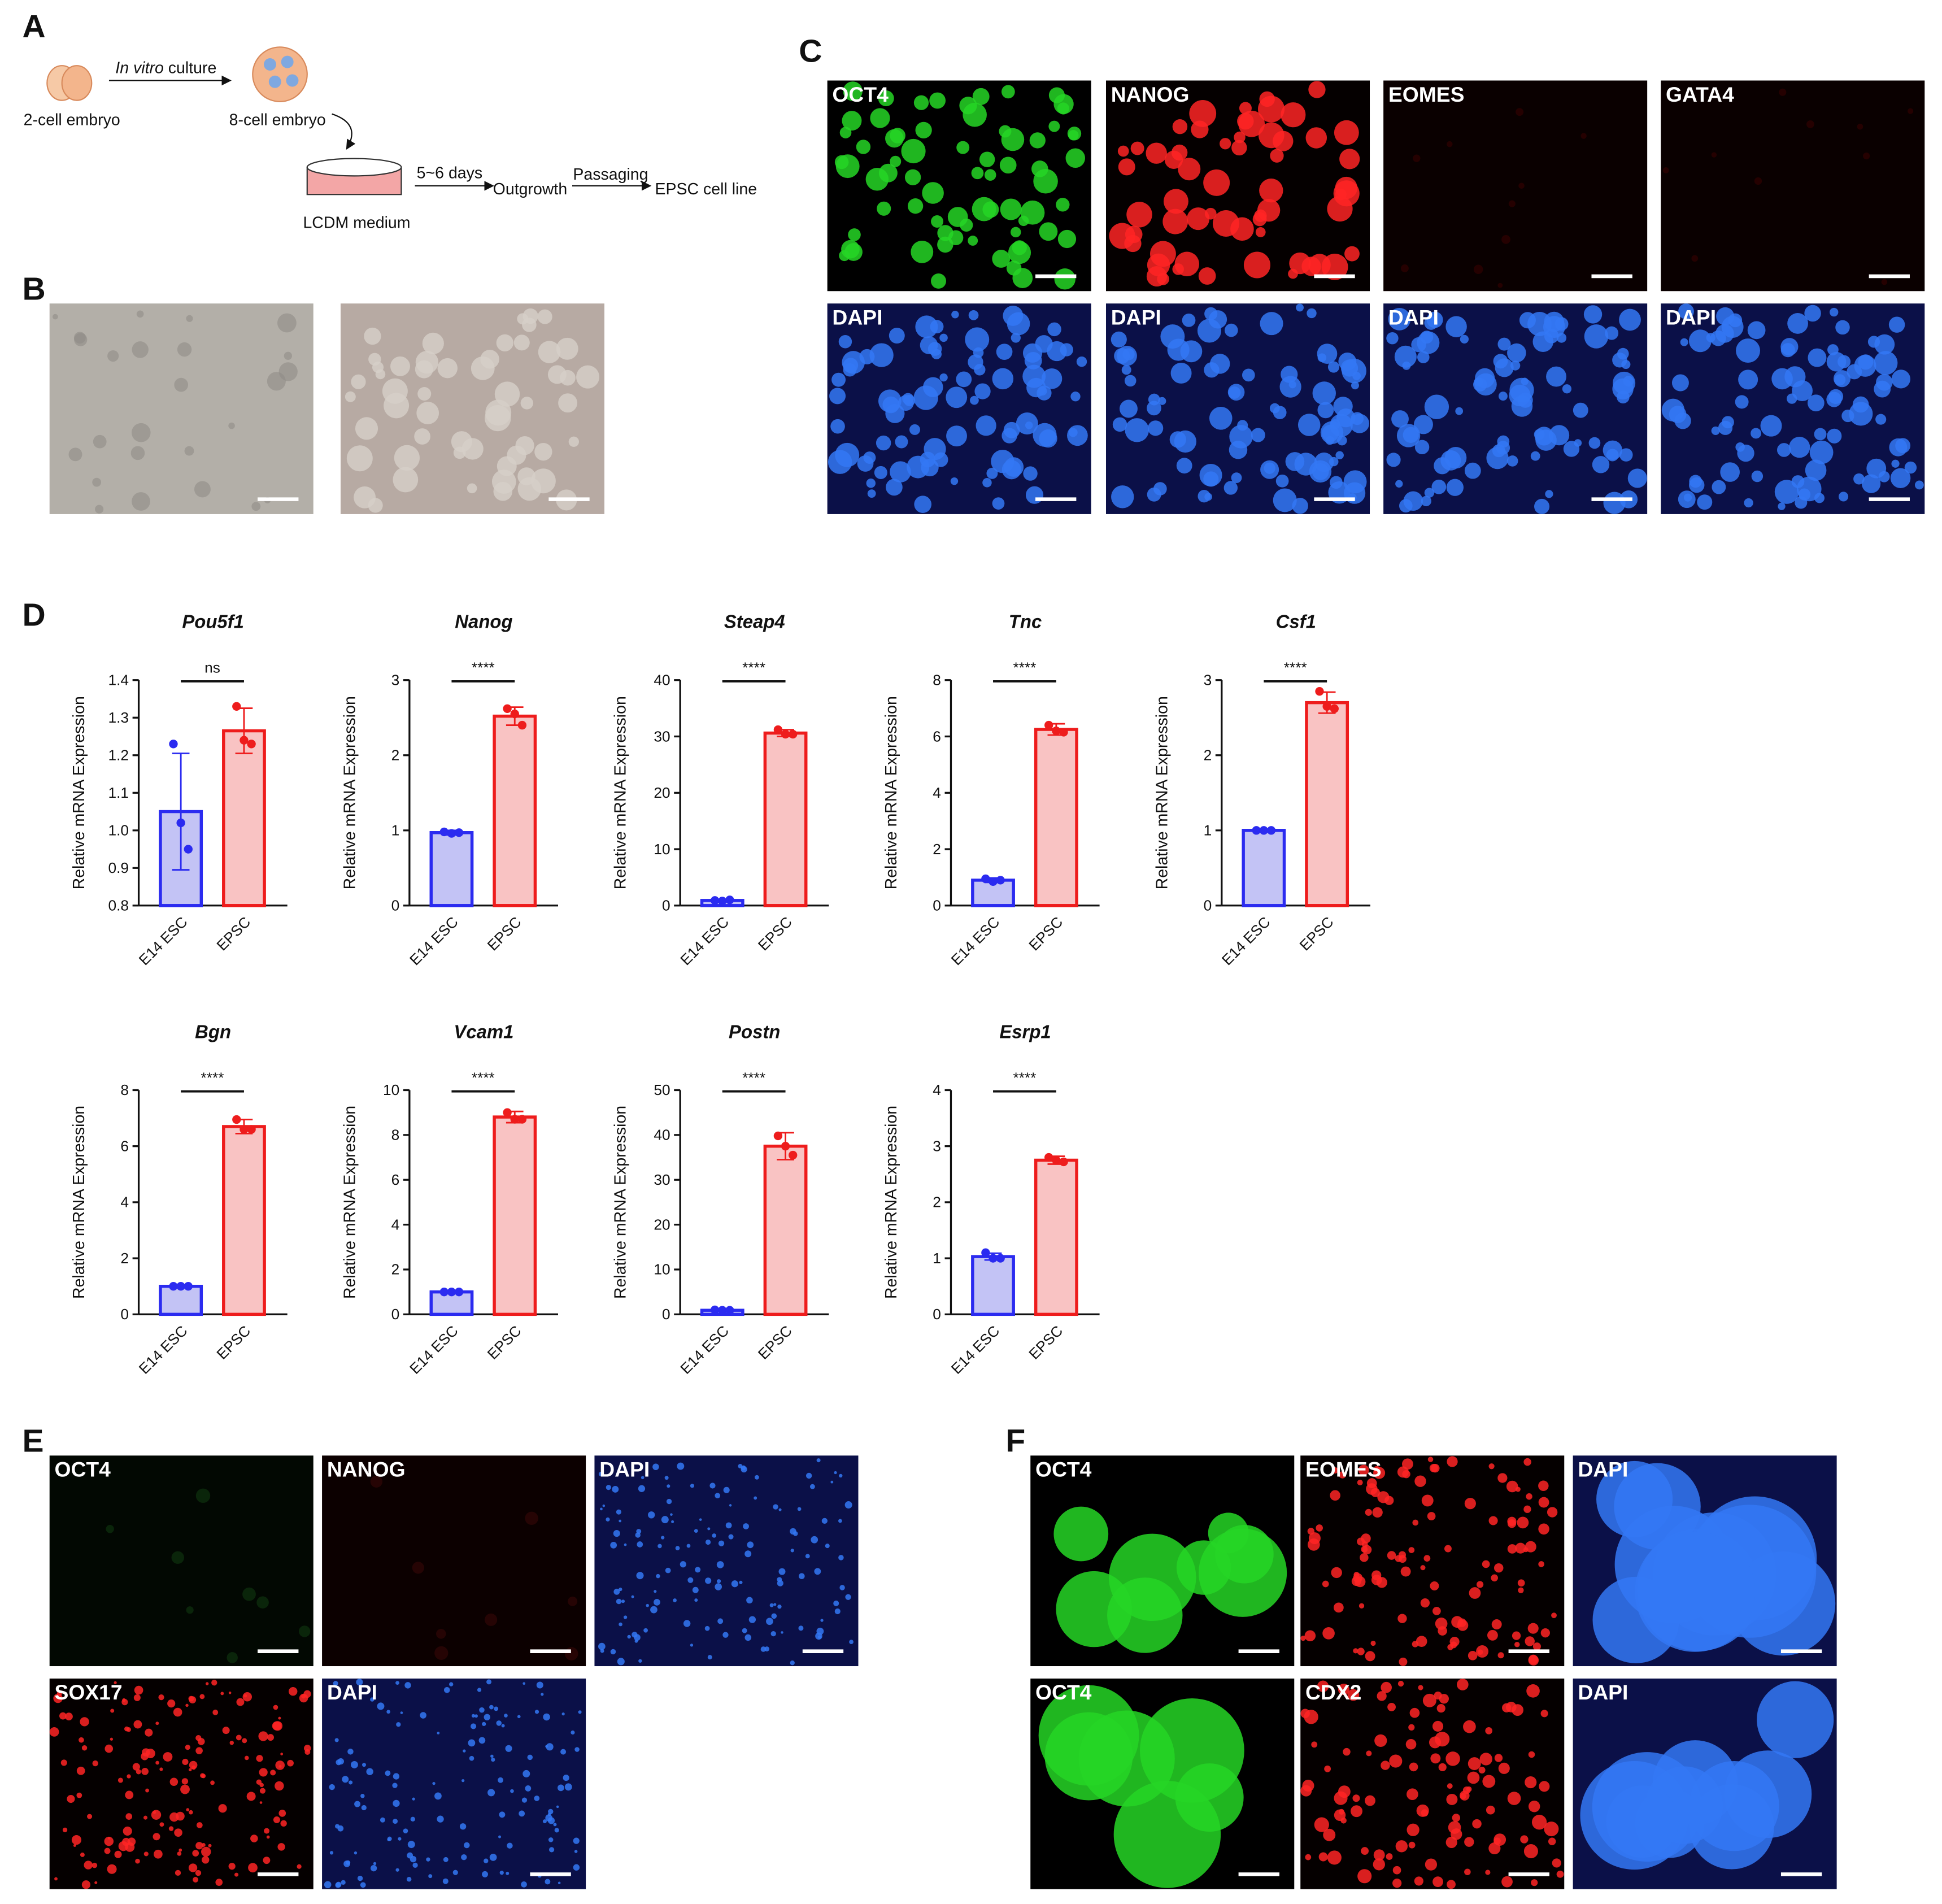 This screenshot has width=1942, height=1904. What do you see at coordinates (396, 679) in the screenshot?
I see `y-tick-label: 3` at bounding box center [396, 679].